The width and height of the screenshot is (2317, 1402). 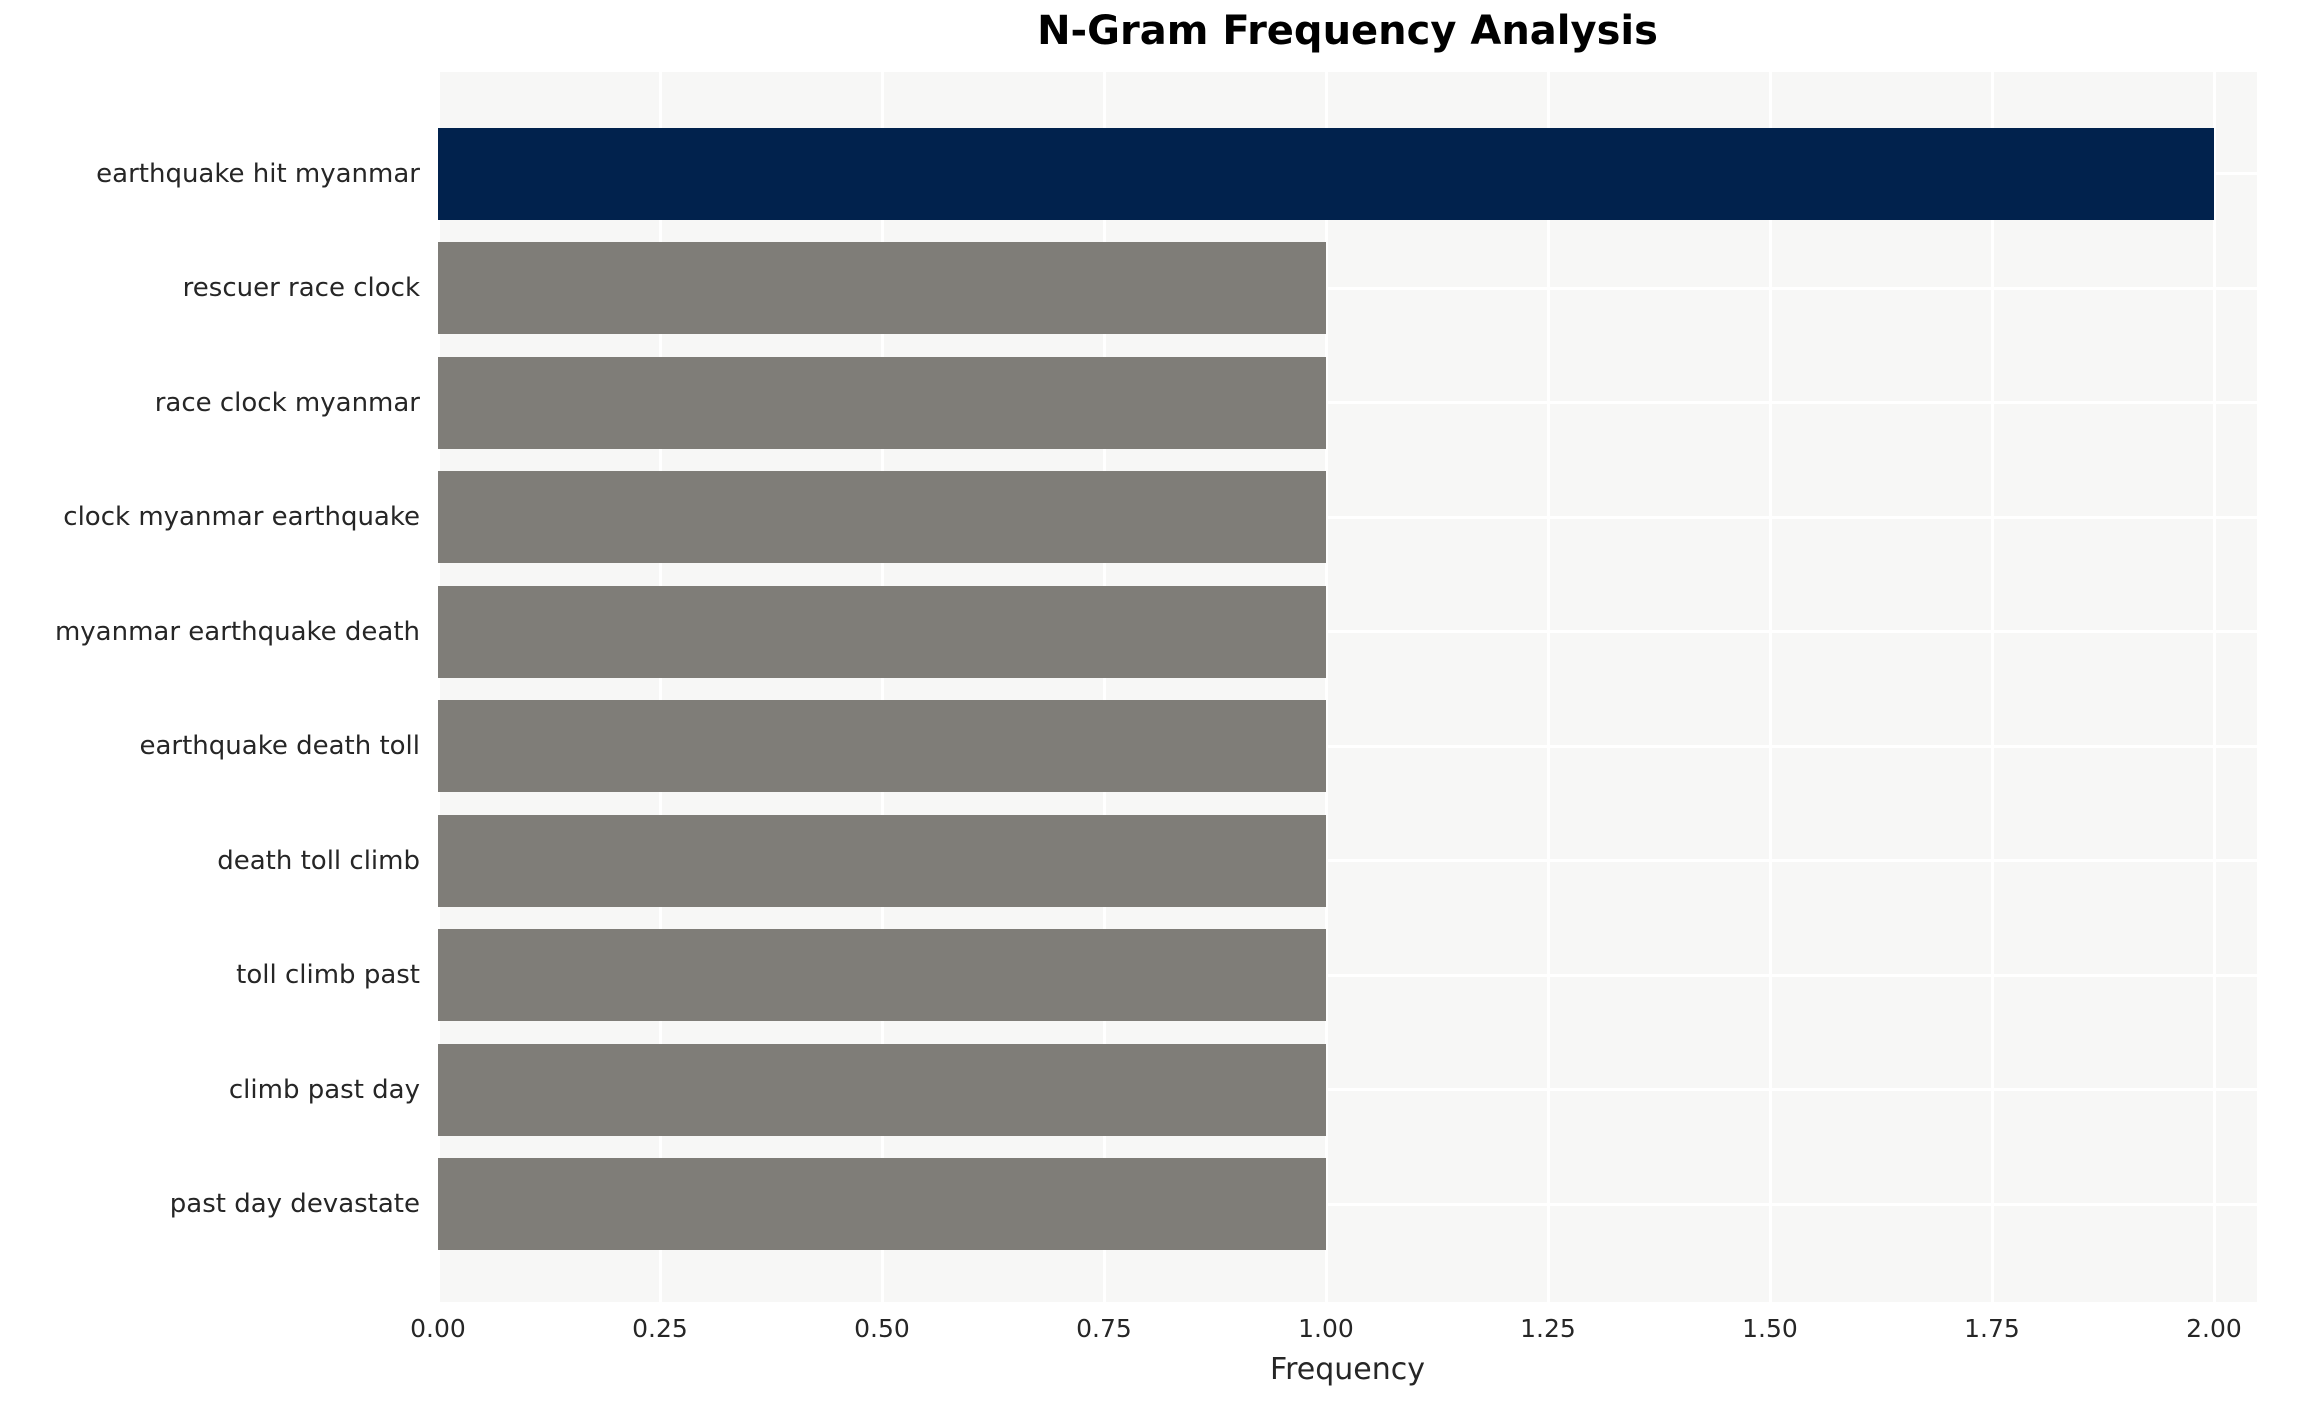 I want to click on x-axis-title: Frequency, so click(x=1347, y=1369).